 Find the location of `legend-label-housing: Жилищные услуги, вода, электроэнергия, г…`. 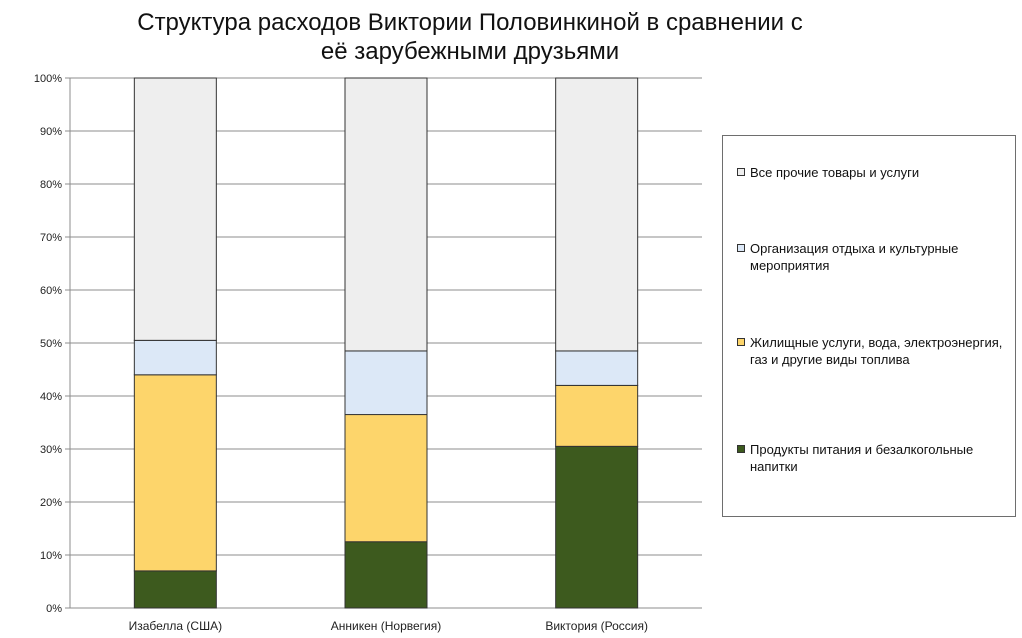

legend-label-housing: Жилищные услуги, вода, электроэнергия, г… is located at coordinates (876, 351).